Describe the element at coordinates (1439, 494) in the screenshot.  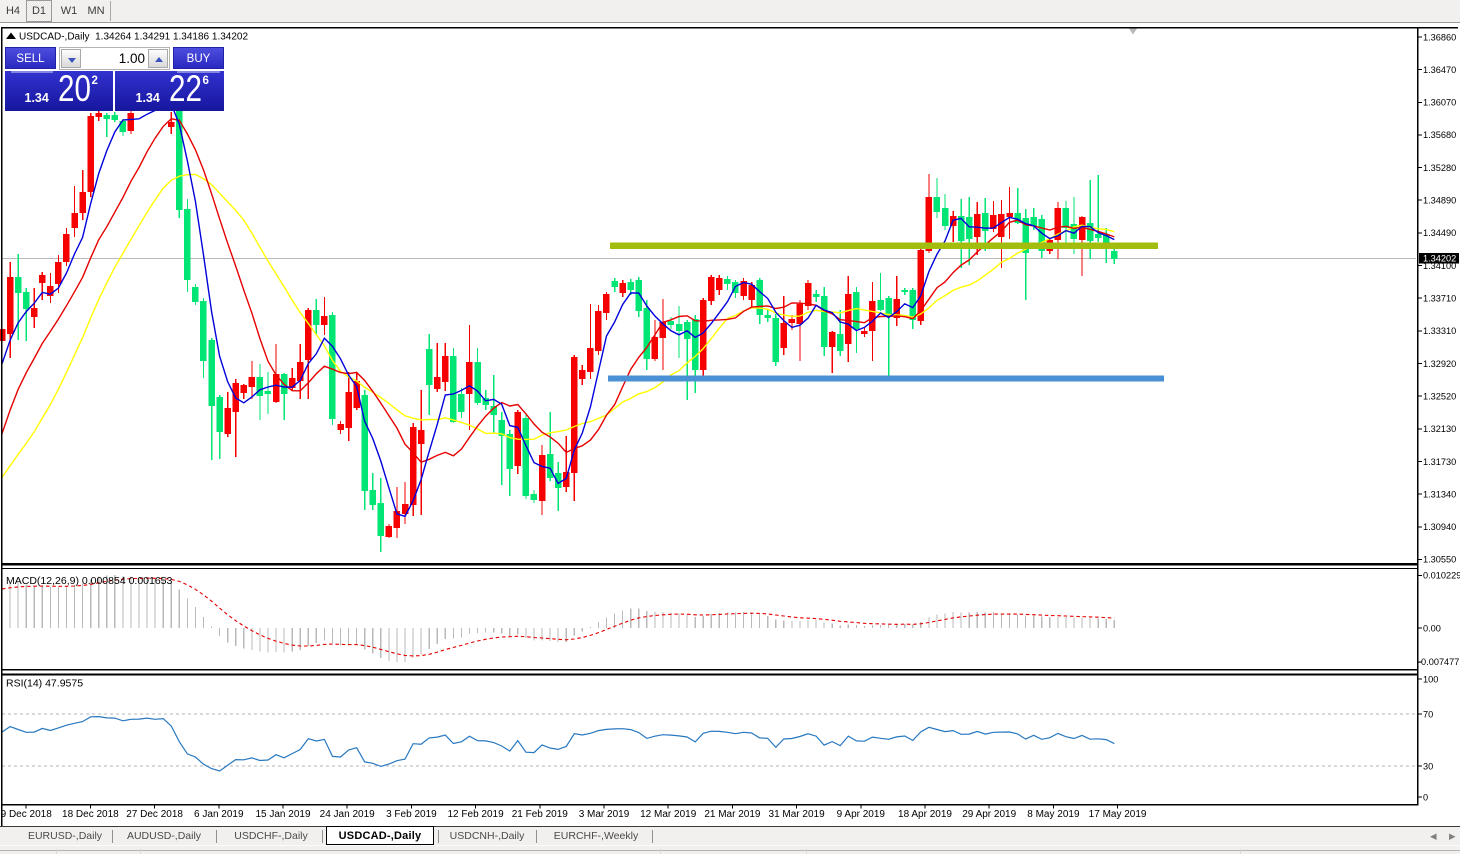
I see `svg-text: 1.31340` at that location.